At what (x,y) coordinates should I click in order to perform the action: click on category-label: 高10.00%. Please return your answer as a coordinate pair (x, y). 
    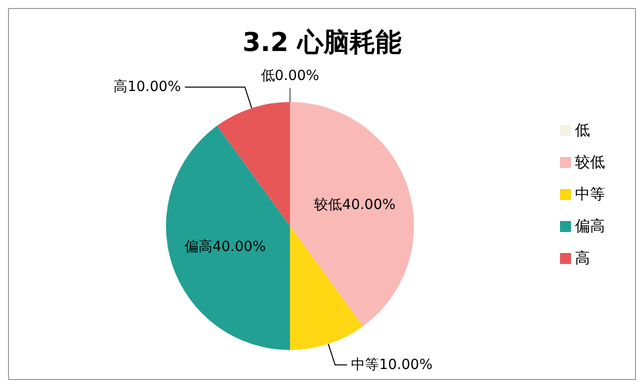
    Looking at the image, I should click on (147, 87).